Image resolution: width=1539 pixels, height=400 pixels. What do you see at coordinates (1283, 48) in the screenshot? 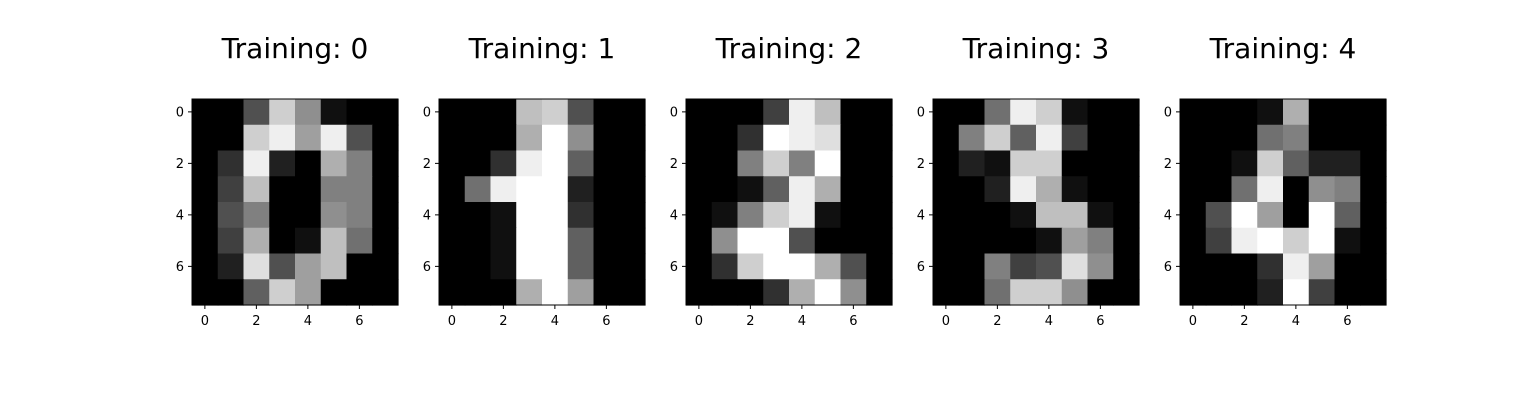
I see `panel-title: Training: 4` at bounding box center [1283, 48].